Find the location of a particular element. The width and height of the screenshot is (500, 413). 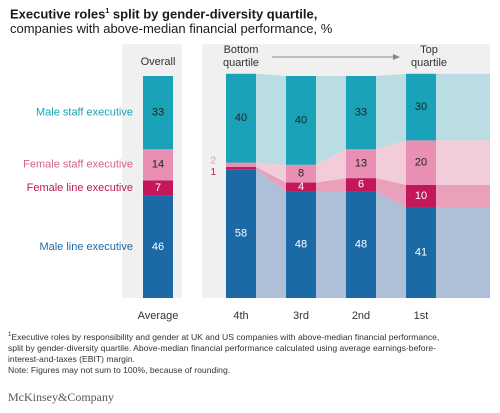

bar-segment-male-line-executive-3rd is located at coordinates (301, 244).